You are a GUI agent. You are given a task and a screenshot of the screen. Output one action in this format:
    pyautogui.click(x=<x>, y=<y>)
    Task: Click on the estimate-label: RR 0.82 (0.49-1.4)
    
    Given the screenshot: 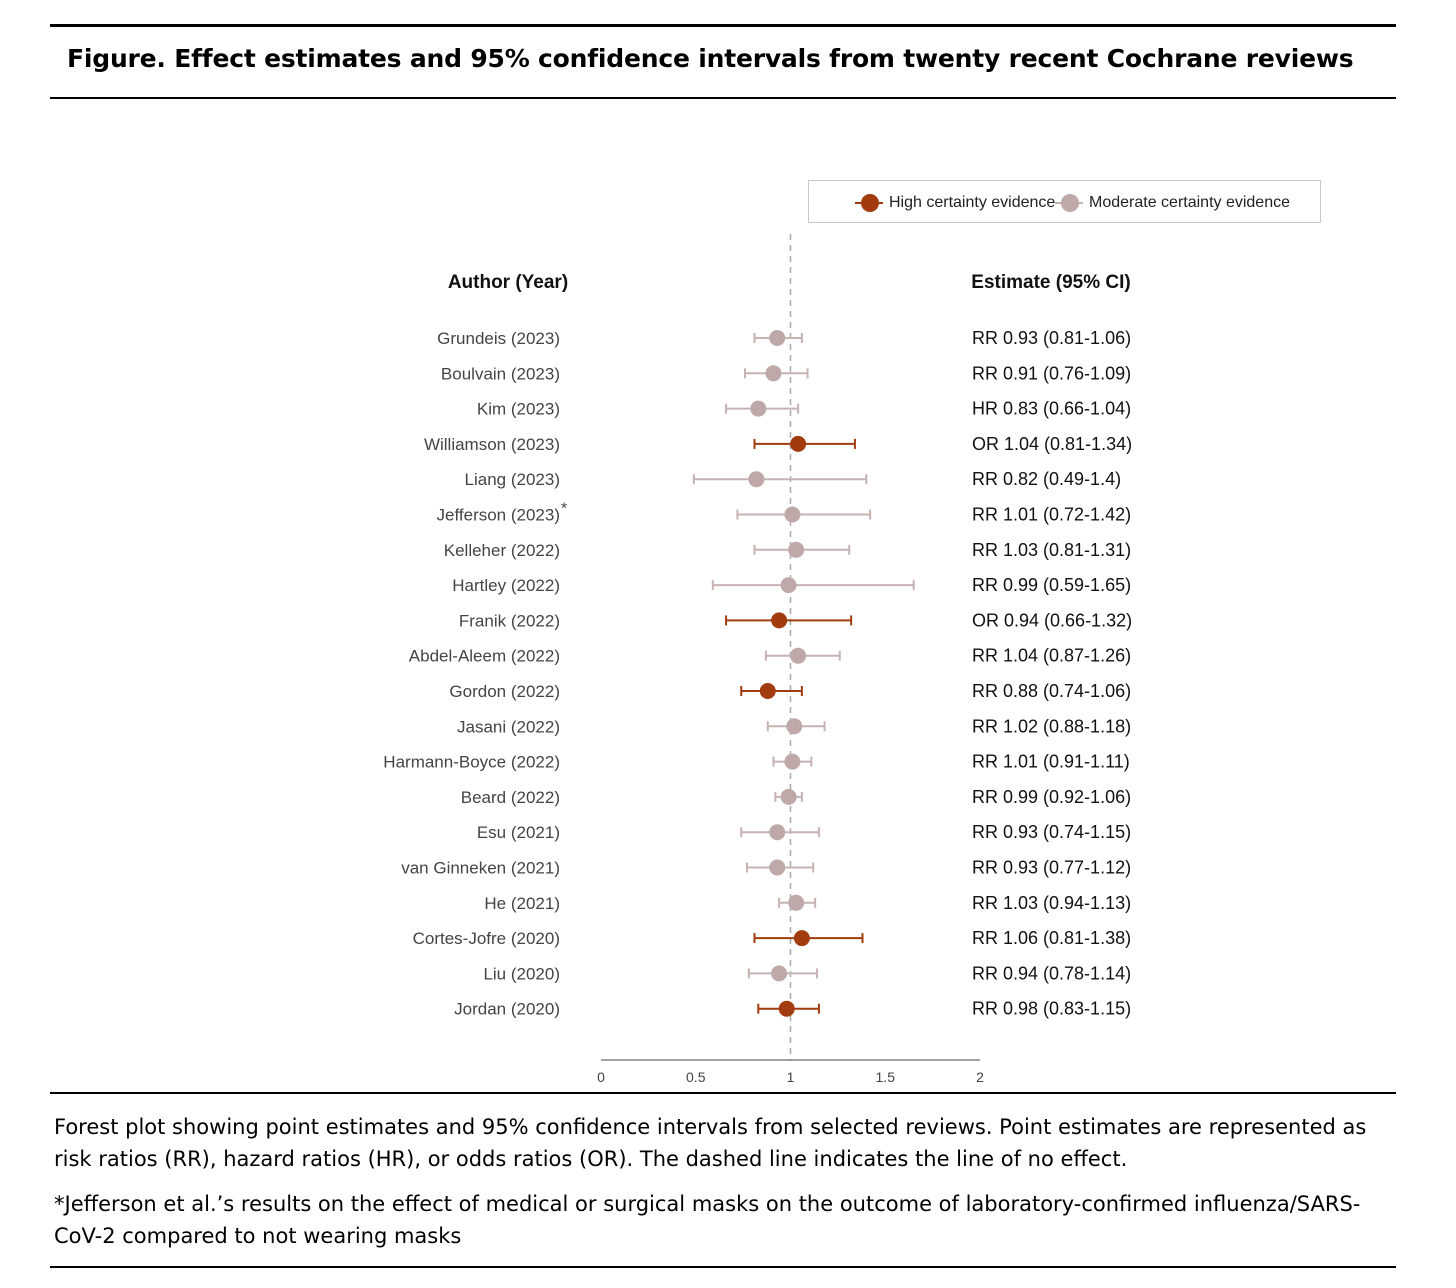 What is the action you would take?
    pyautogui.click(x=1046, y=479)
    